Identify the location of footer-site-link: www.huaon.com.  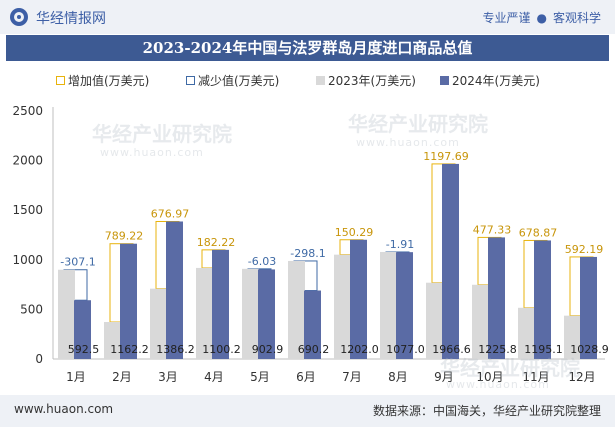
(64, 409).